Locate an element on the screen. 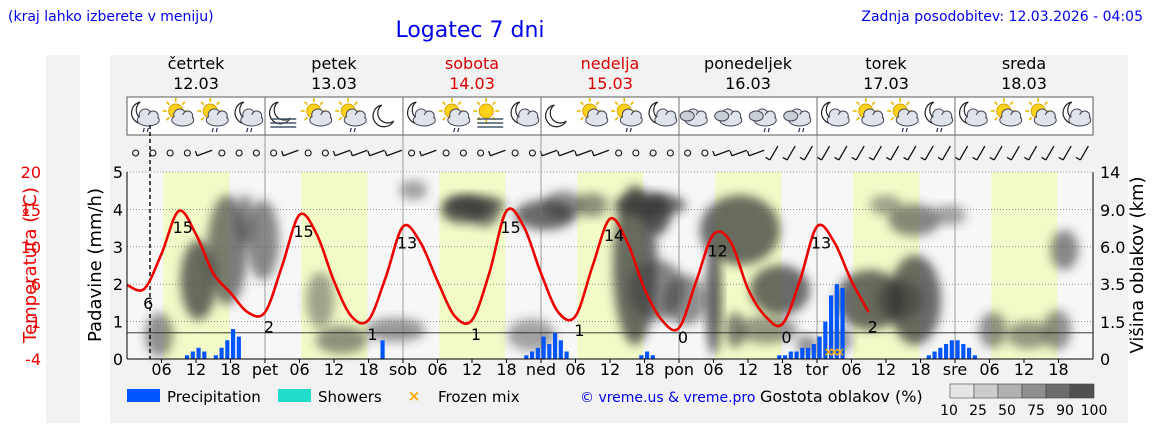  cloud-scale-label: 100 is located at coordinates (1094, 411).